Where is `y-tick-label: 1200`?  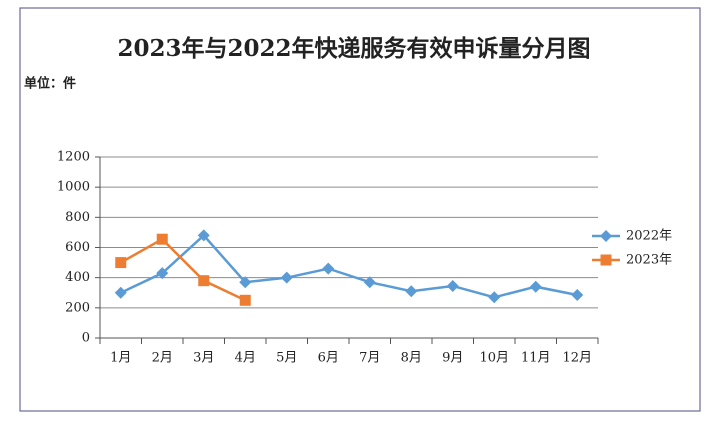 y-tick-label: 1200 is located at coordinates (73, 157).